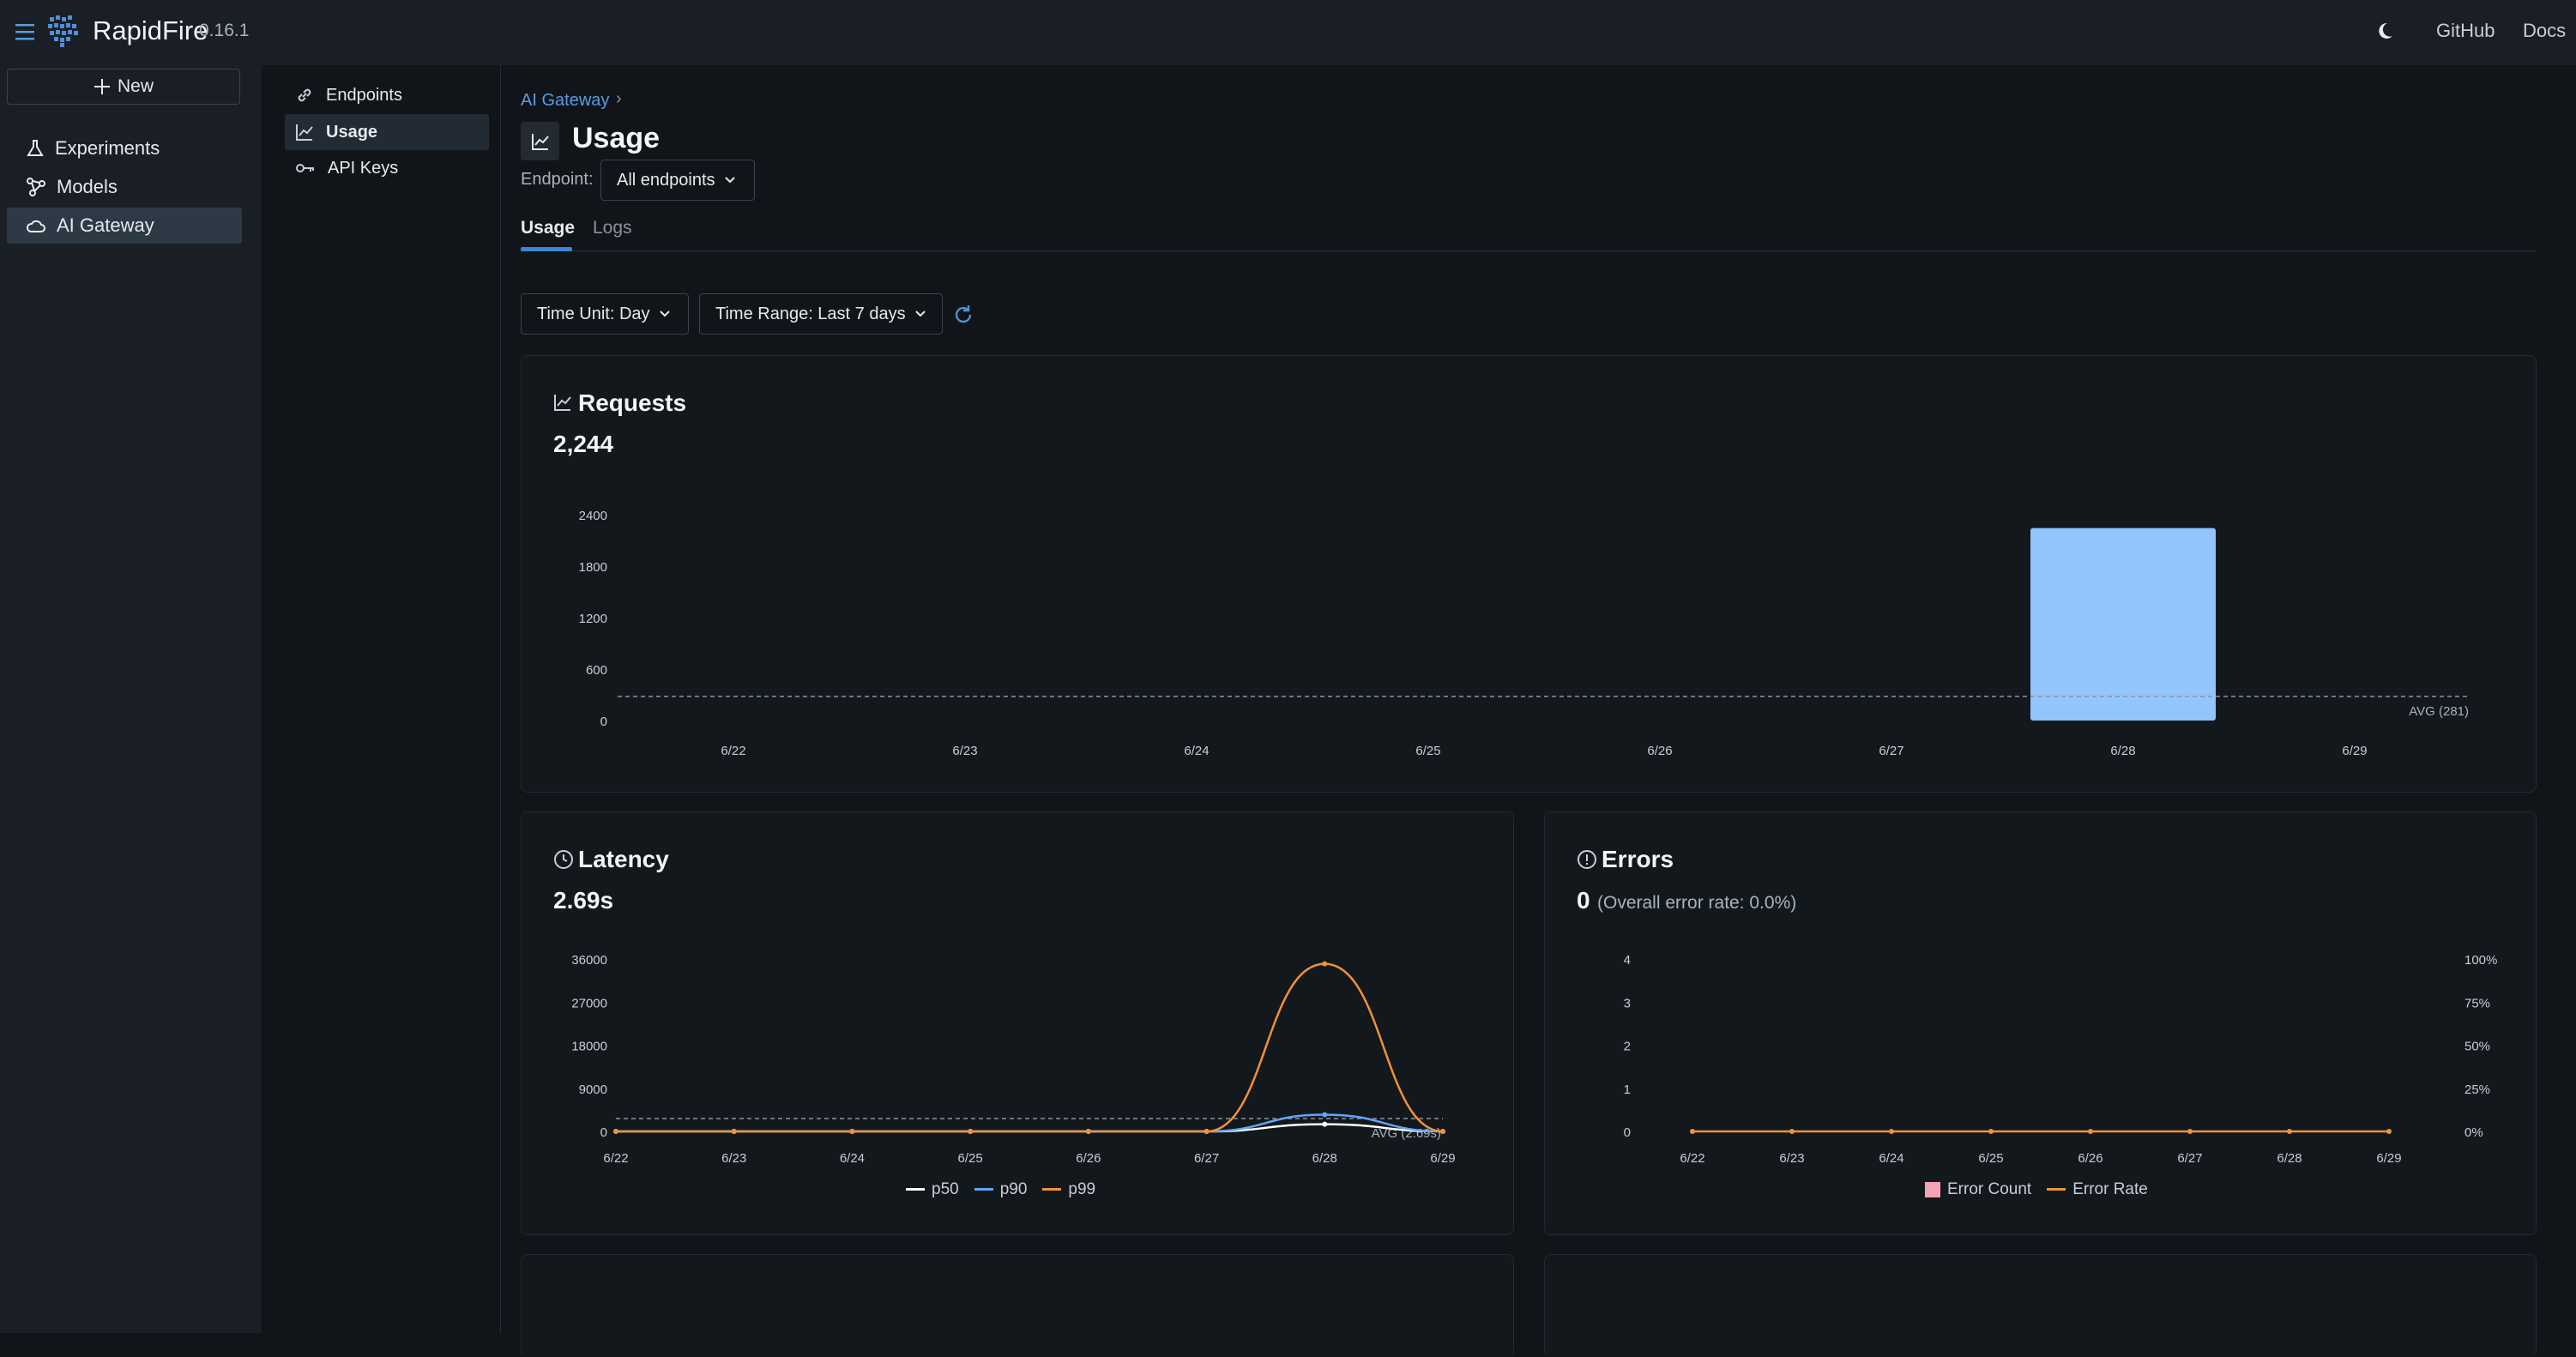  What do you see at coordinates (87, 186) in the screenshot?
I see `sidebar-item-label: Models` at bounding box center [87, 186].